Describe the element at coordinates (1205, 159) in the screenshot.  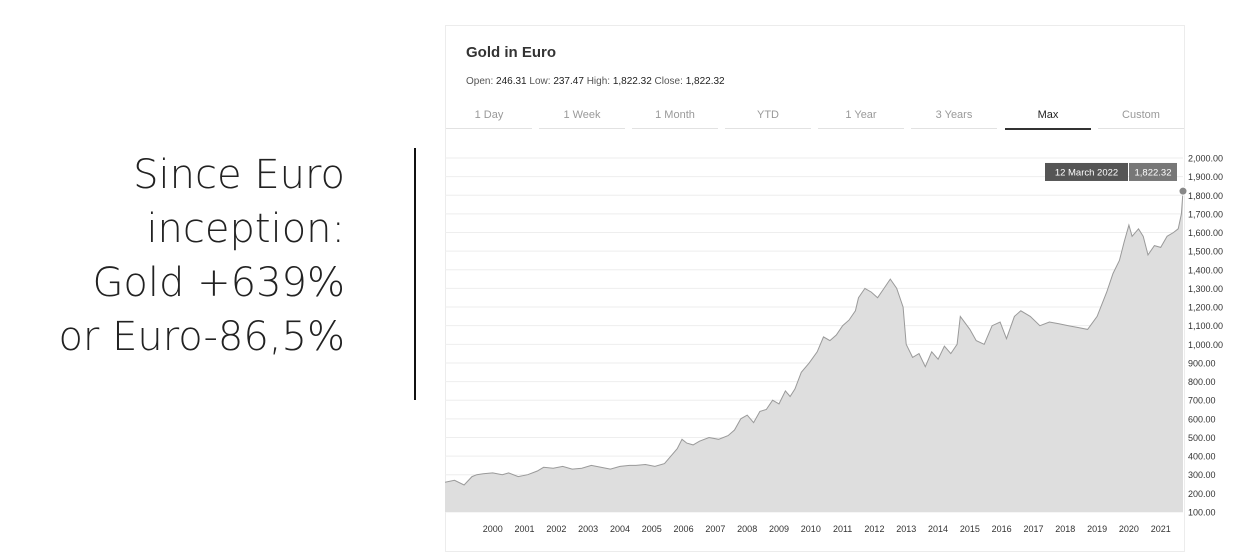
I see `y-tick-label: 2,000.00` at that location.